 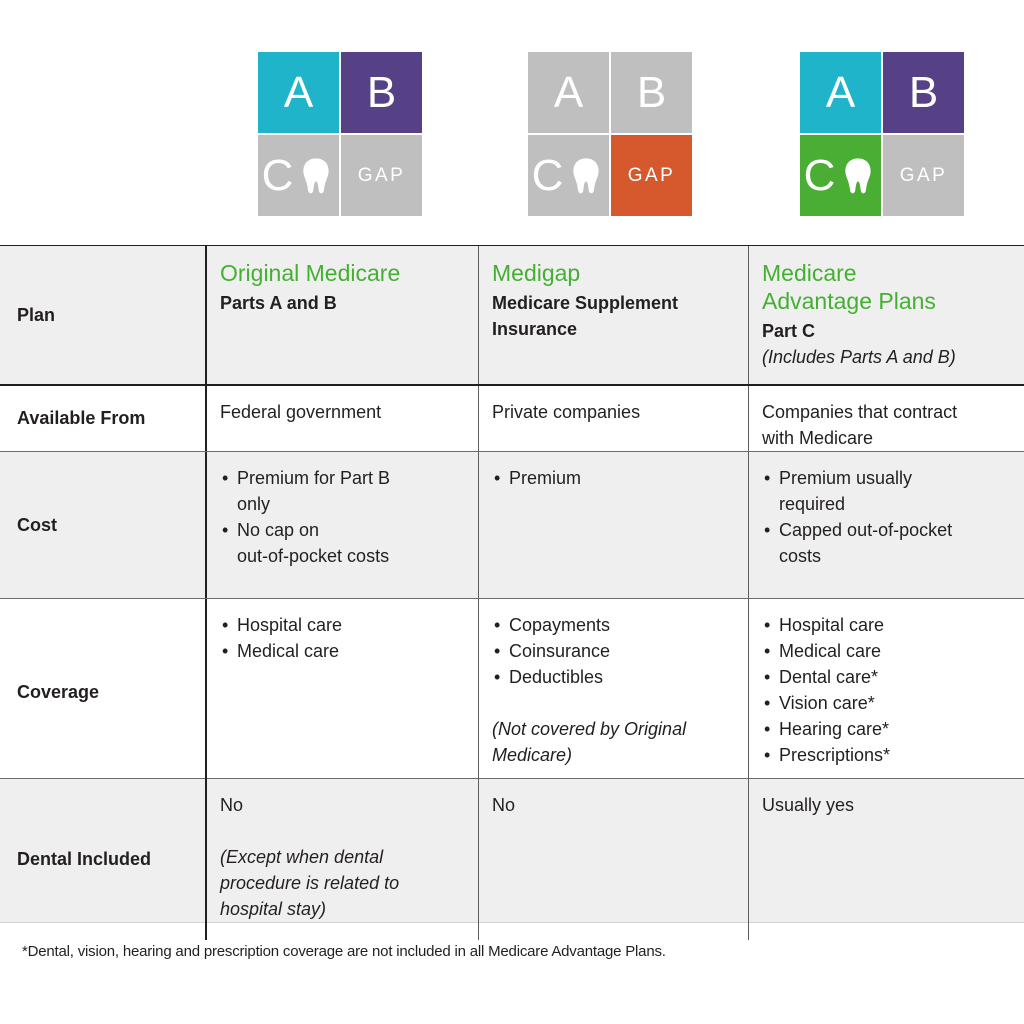 I want to click on bullet-item: Coinsurance, so click(x=614, y=651).